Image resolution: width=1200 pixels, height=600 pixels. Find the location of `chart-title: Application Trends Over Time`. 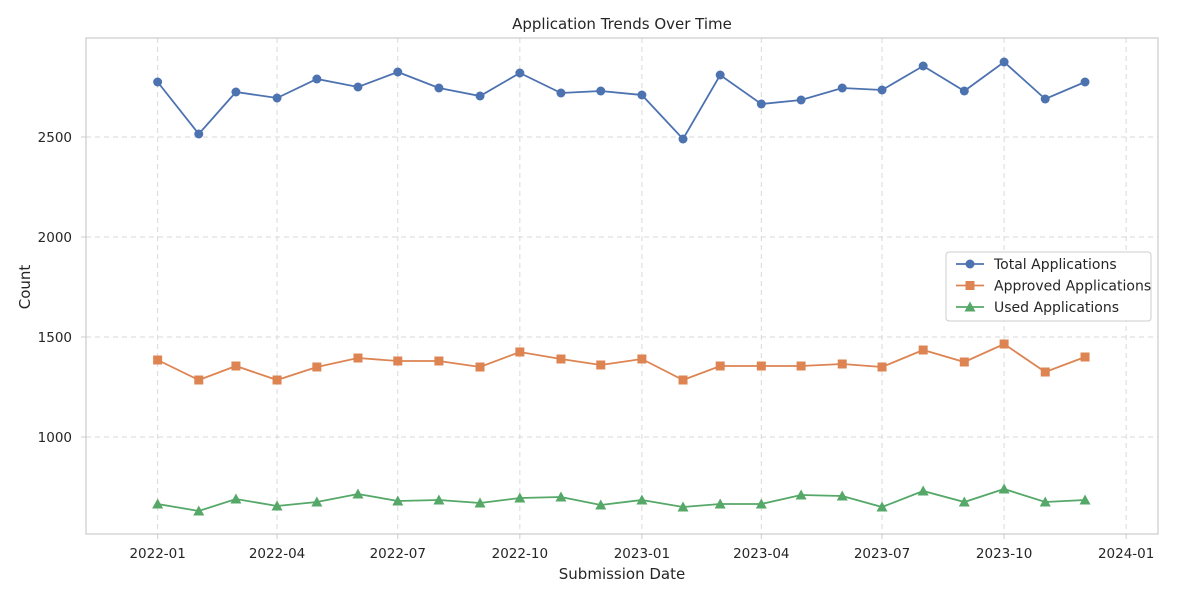

chart-title: Application Trends Over Time is located at coordinates (622, 24).